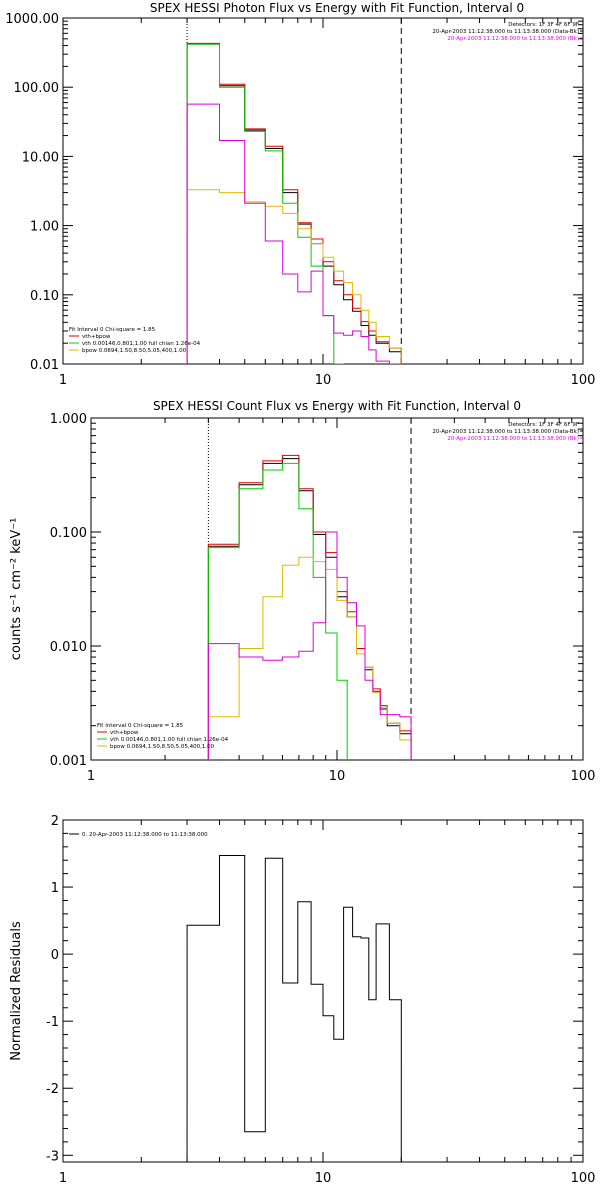 This screenshot has width=600, height=1200. What do you see at coordinates (52, 1089) in the screenshot?
I see `y-tick-label: -2` at bounding box center [52, 1089].